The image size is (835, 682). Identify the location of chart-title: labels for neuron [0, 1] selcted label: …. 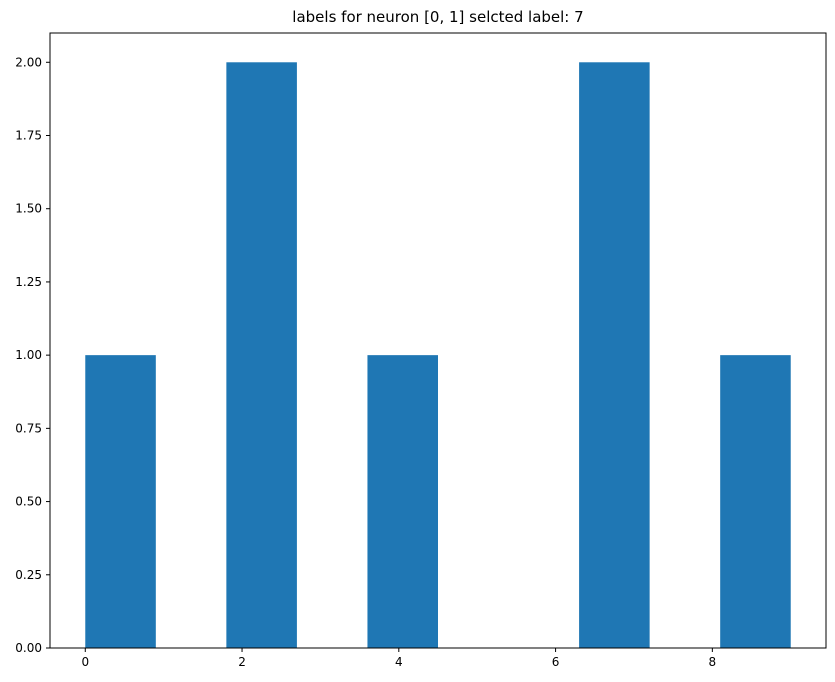
(437, 17).